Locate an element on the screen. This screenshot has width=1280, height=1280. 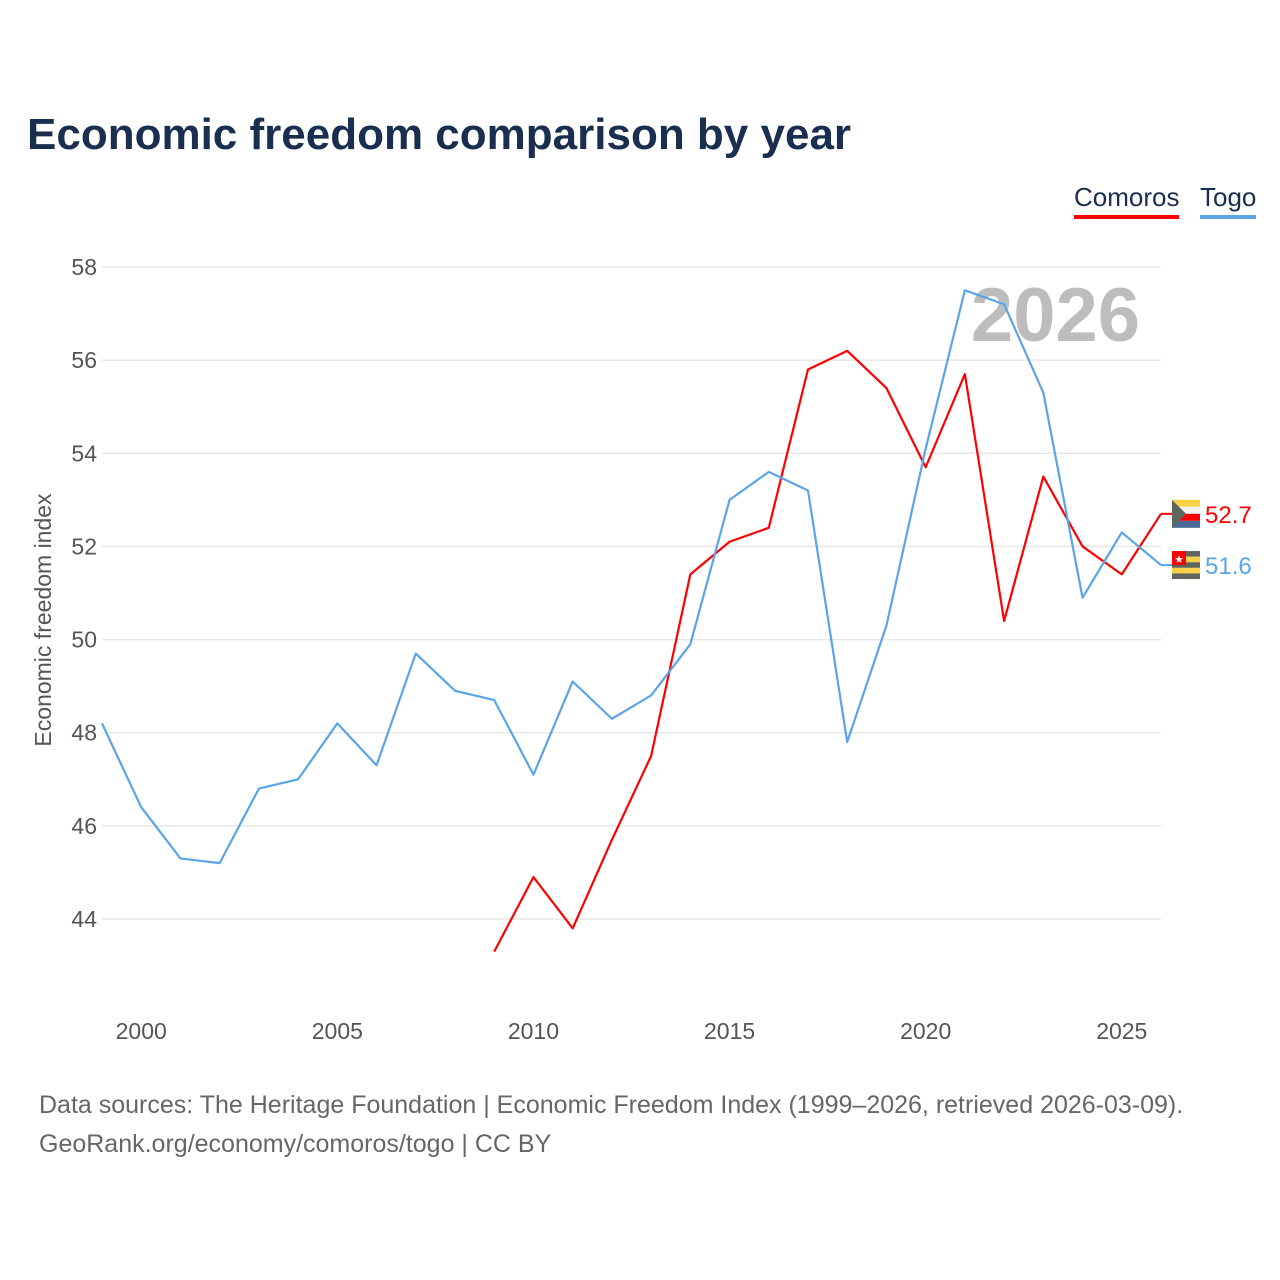
x-tick-label: 2010 is located at coordinates (533, 1031).